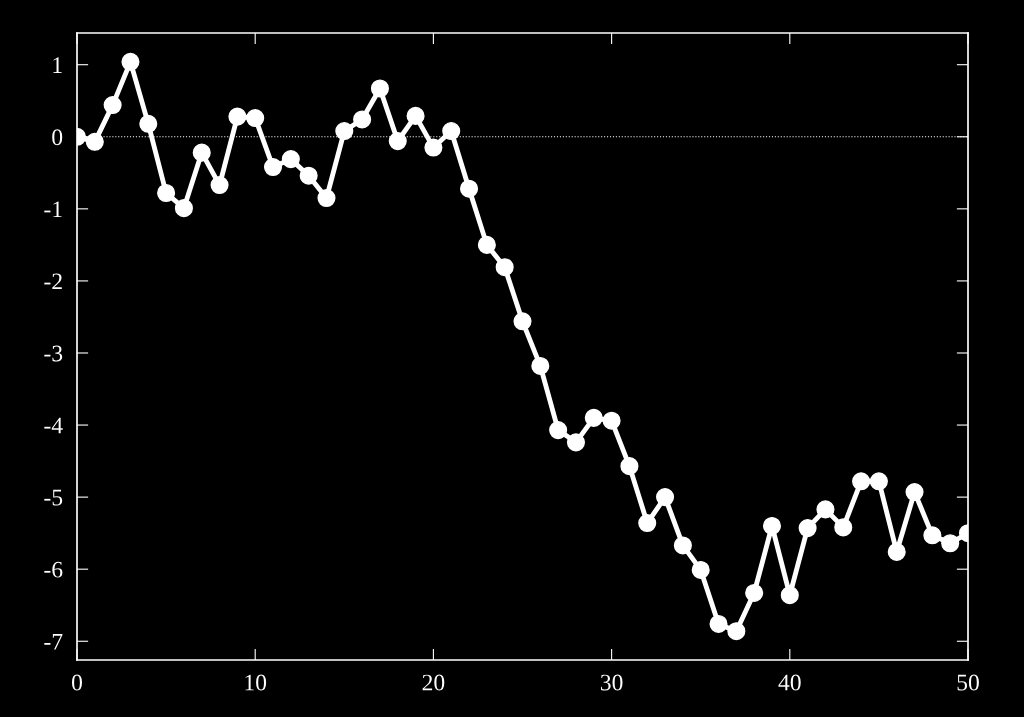 The width and height of the screenshot is (1024, 717). Describe the element at coordinates (53, 425) in the screenshot. I see `y-tick-label: -4` at that location.